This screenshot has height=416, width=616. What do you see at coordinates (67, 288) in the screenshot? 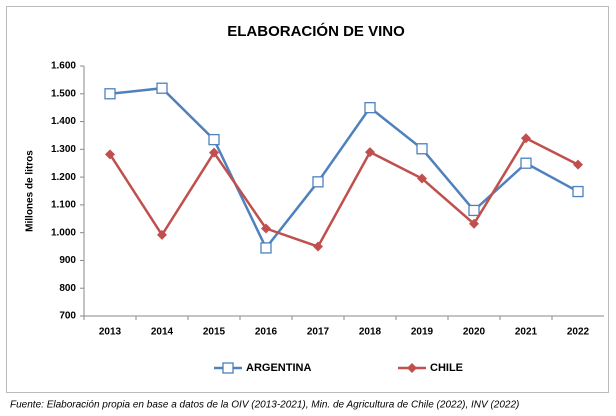
I see `y-tick-label: 800` at bounding box center [67, 288].